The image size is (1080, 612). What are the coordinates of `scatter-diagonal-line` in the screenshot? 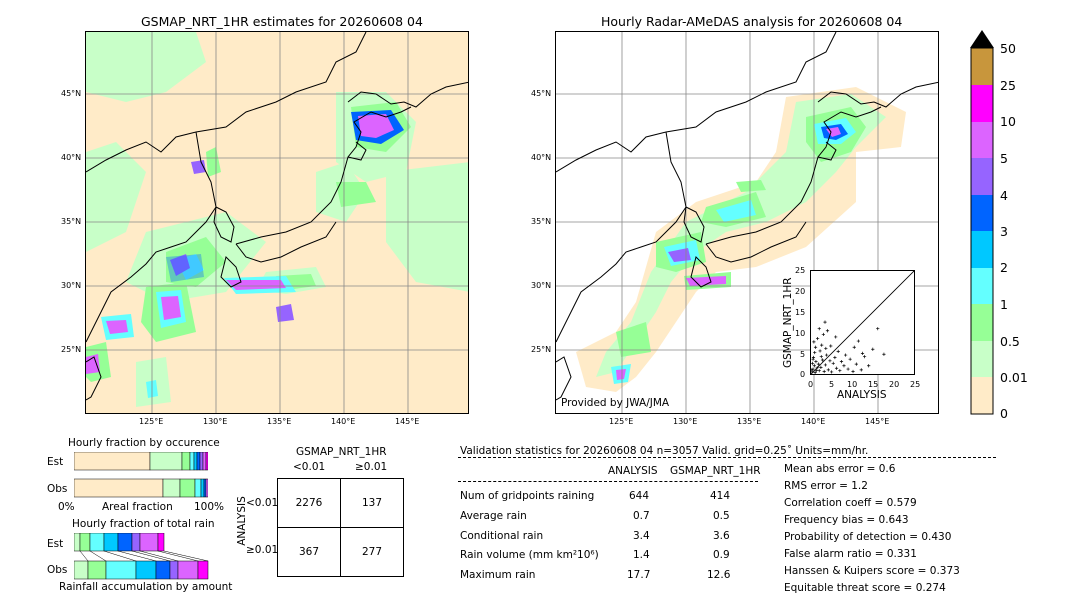 It's located at (862, 322).